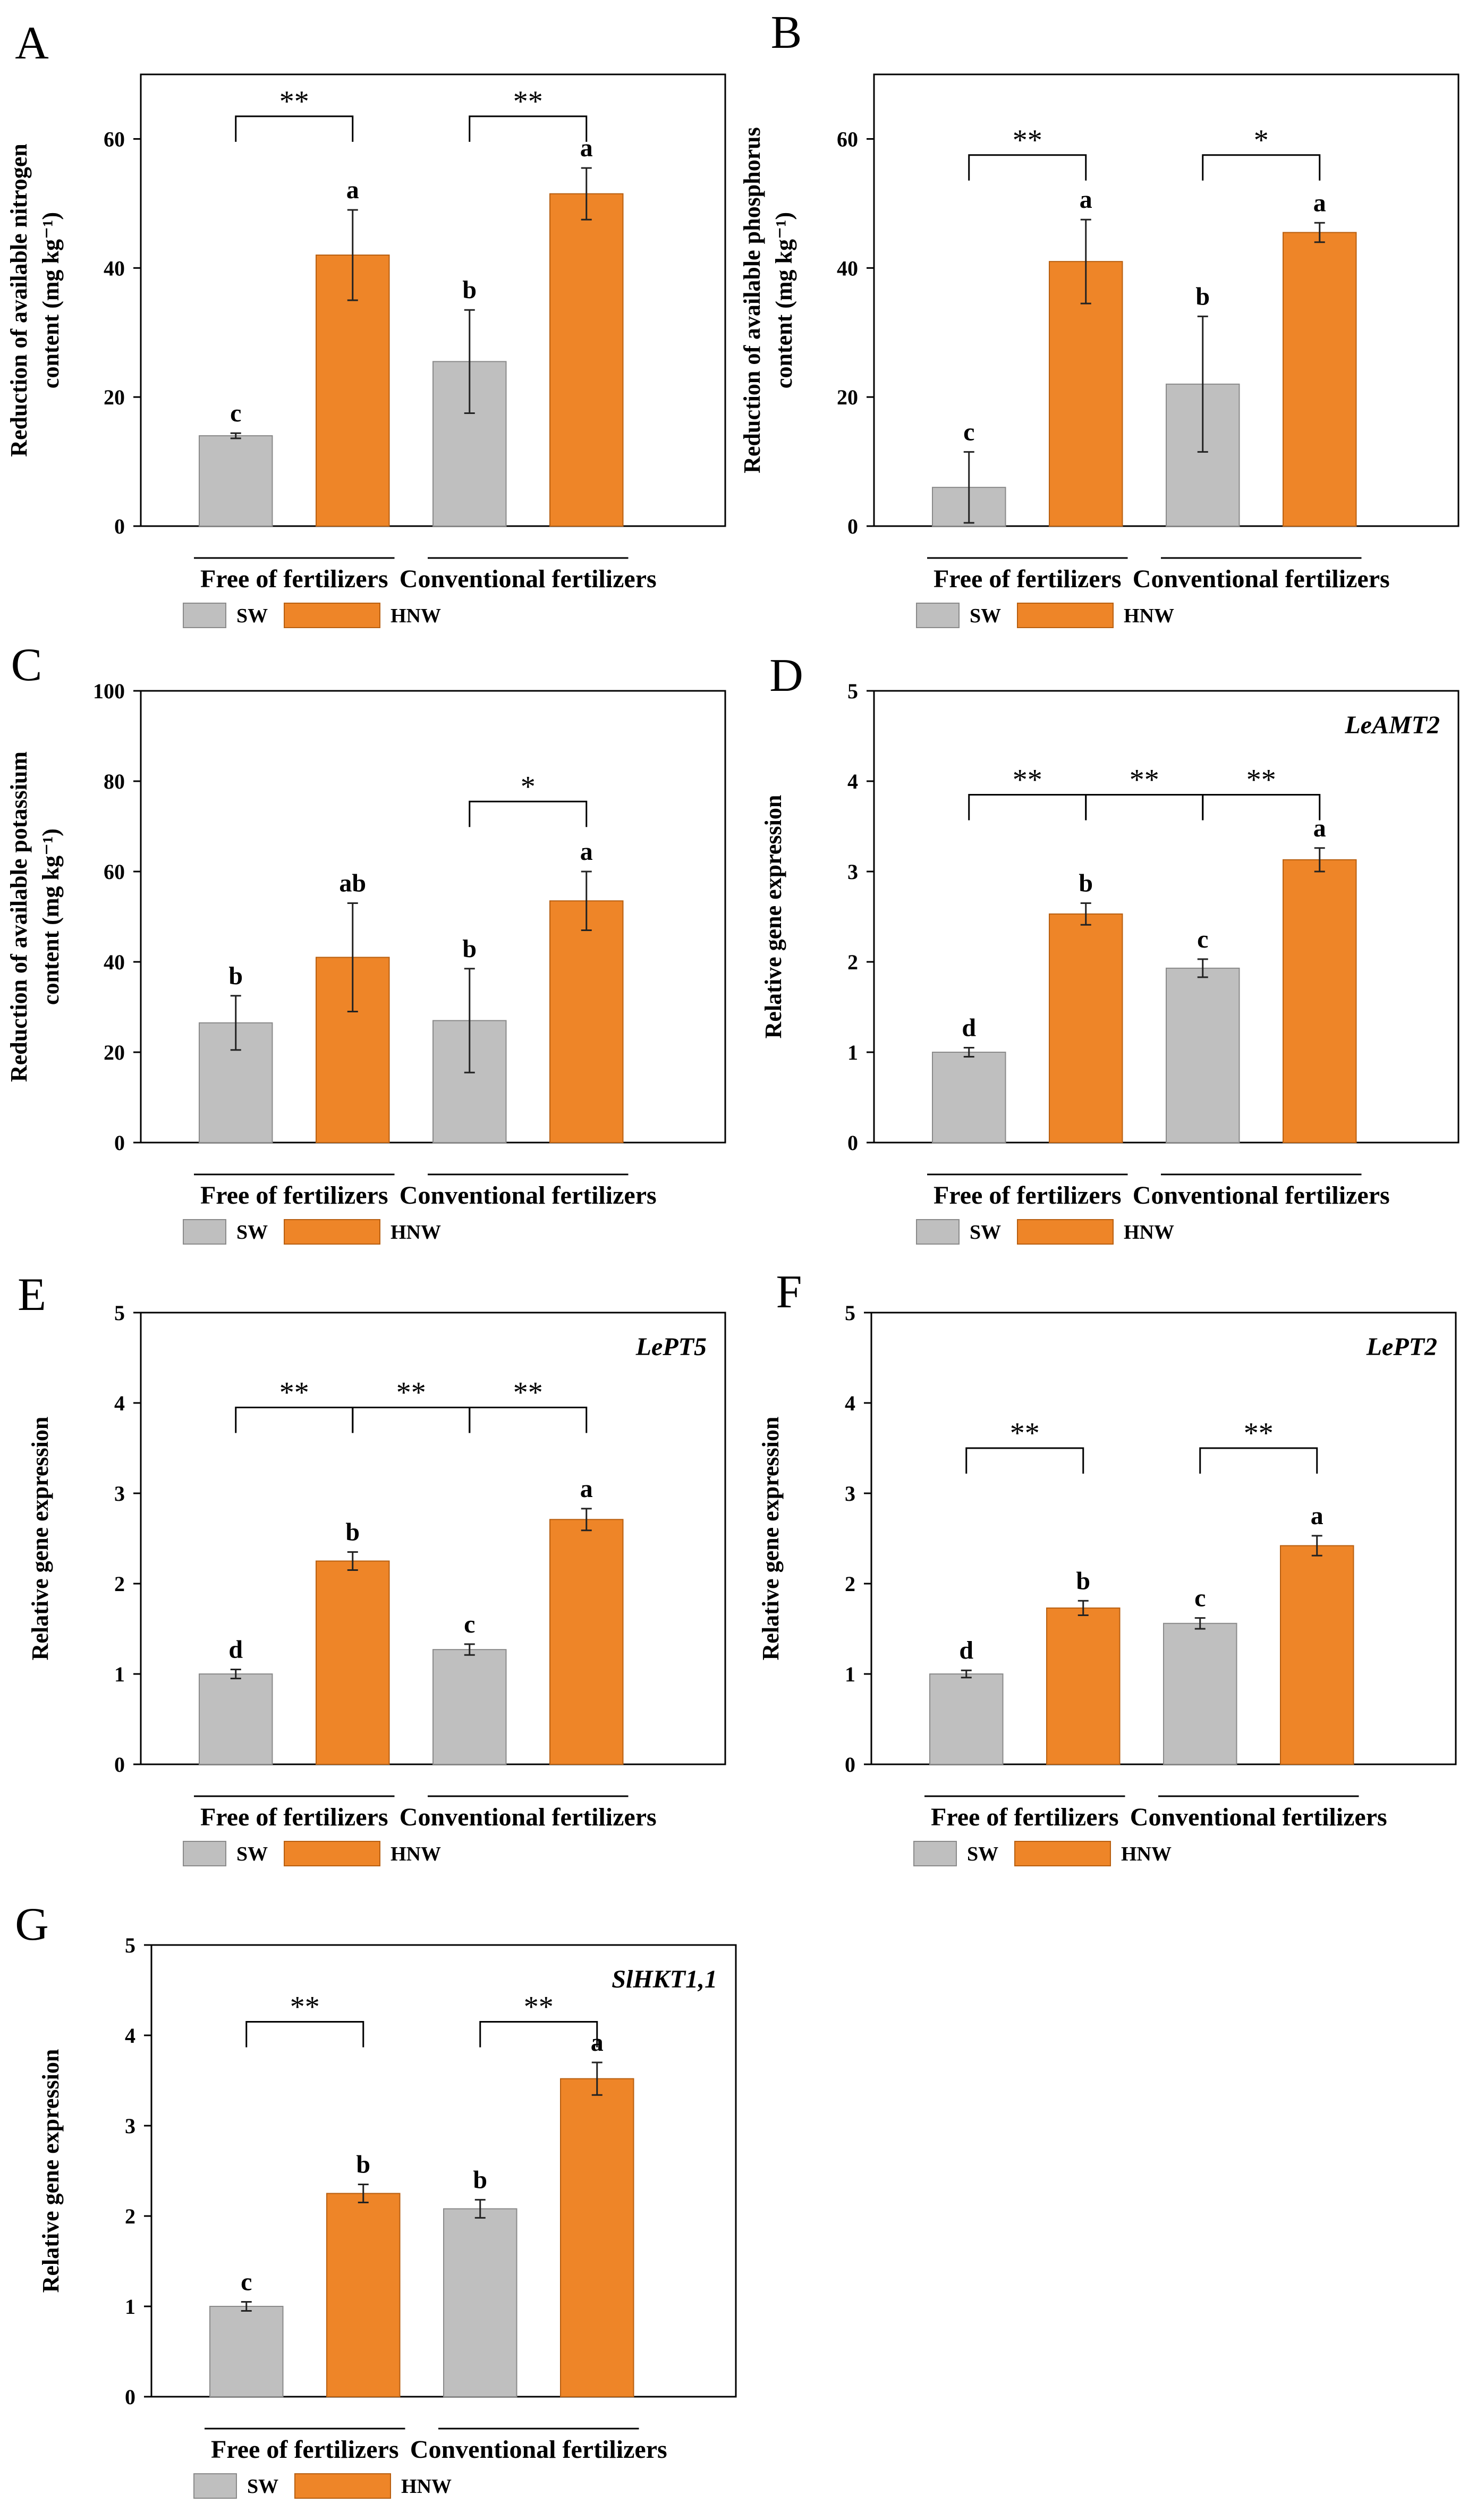  Describe the element at coordinates (32, 1295) in the screenshot. I see `panel-letter: E` at that location.